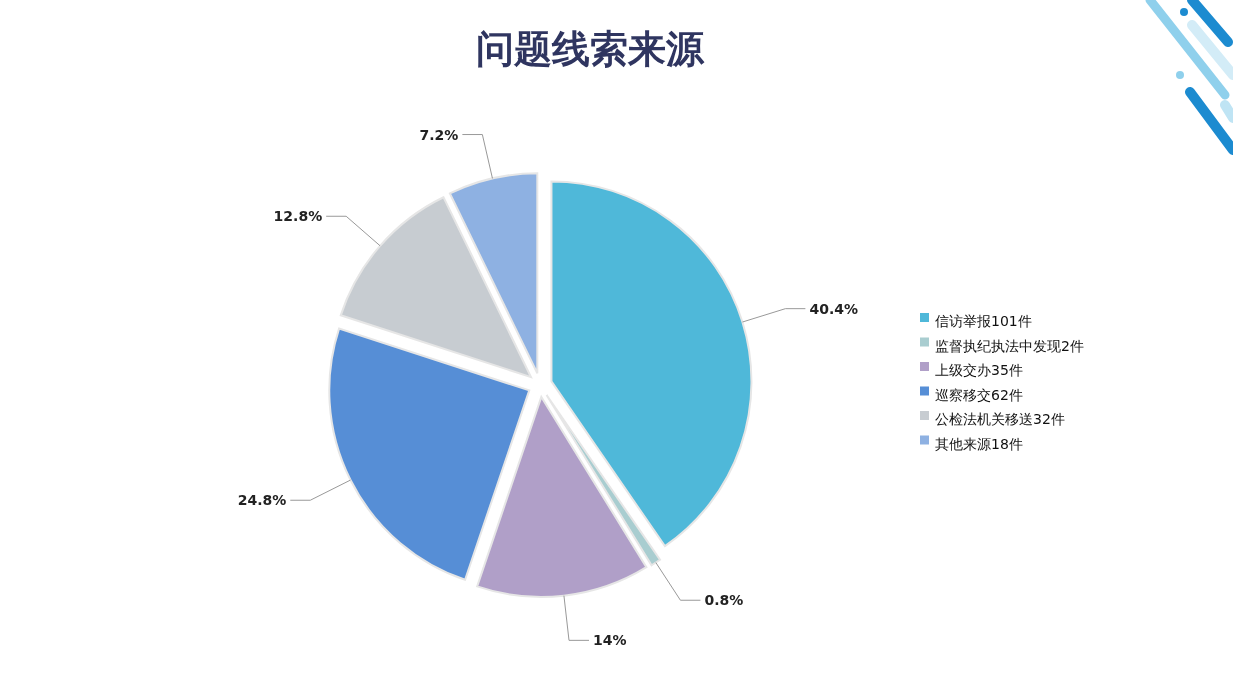 Image resolution: width=1233 pixels, height=690 pixels. Describe the element at coordinates (979, 443) in the screenshot. I see `legend-label: 其他来源18件` at that location.